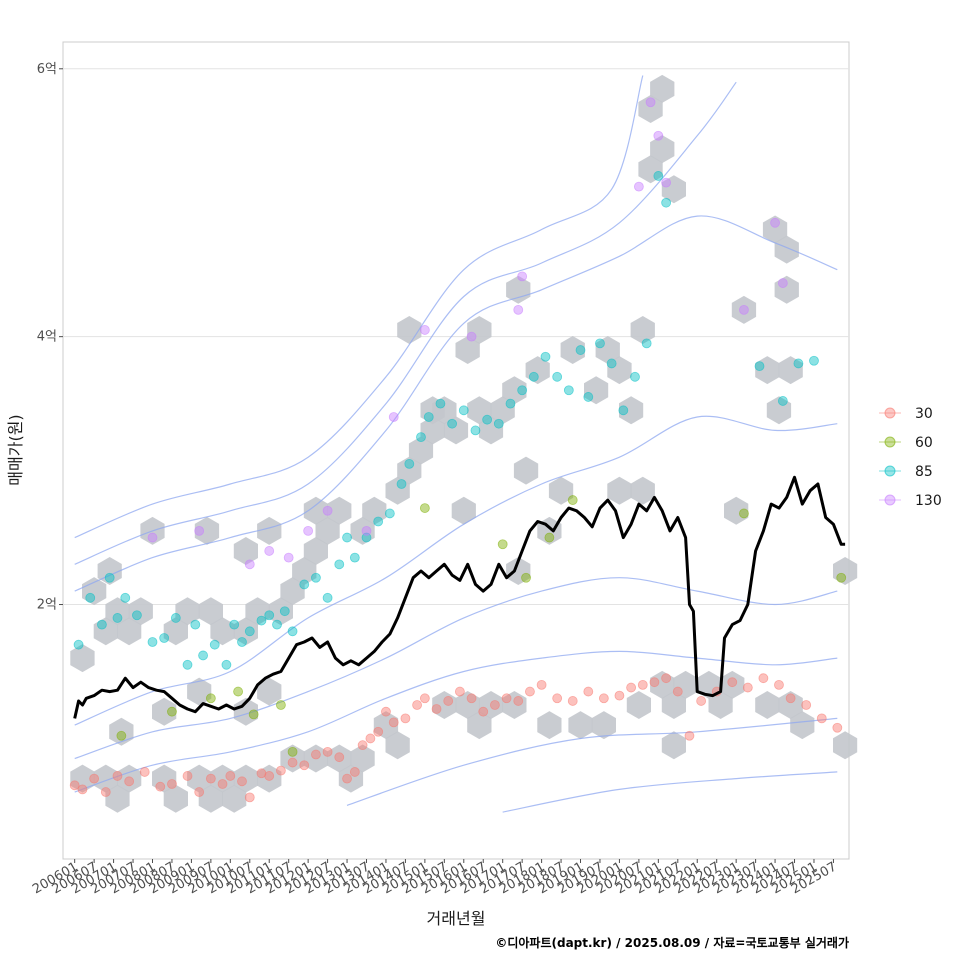 This screenshot has height=960, width=960. I want to click on density-contour, so click(670, 792).